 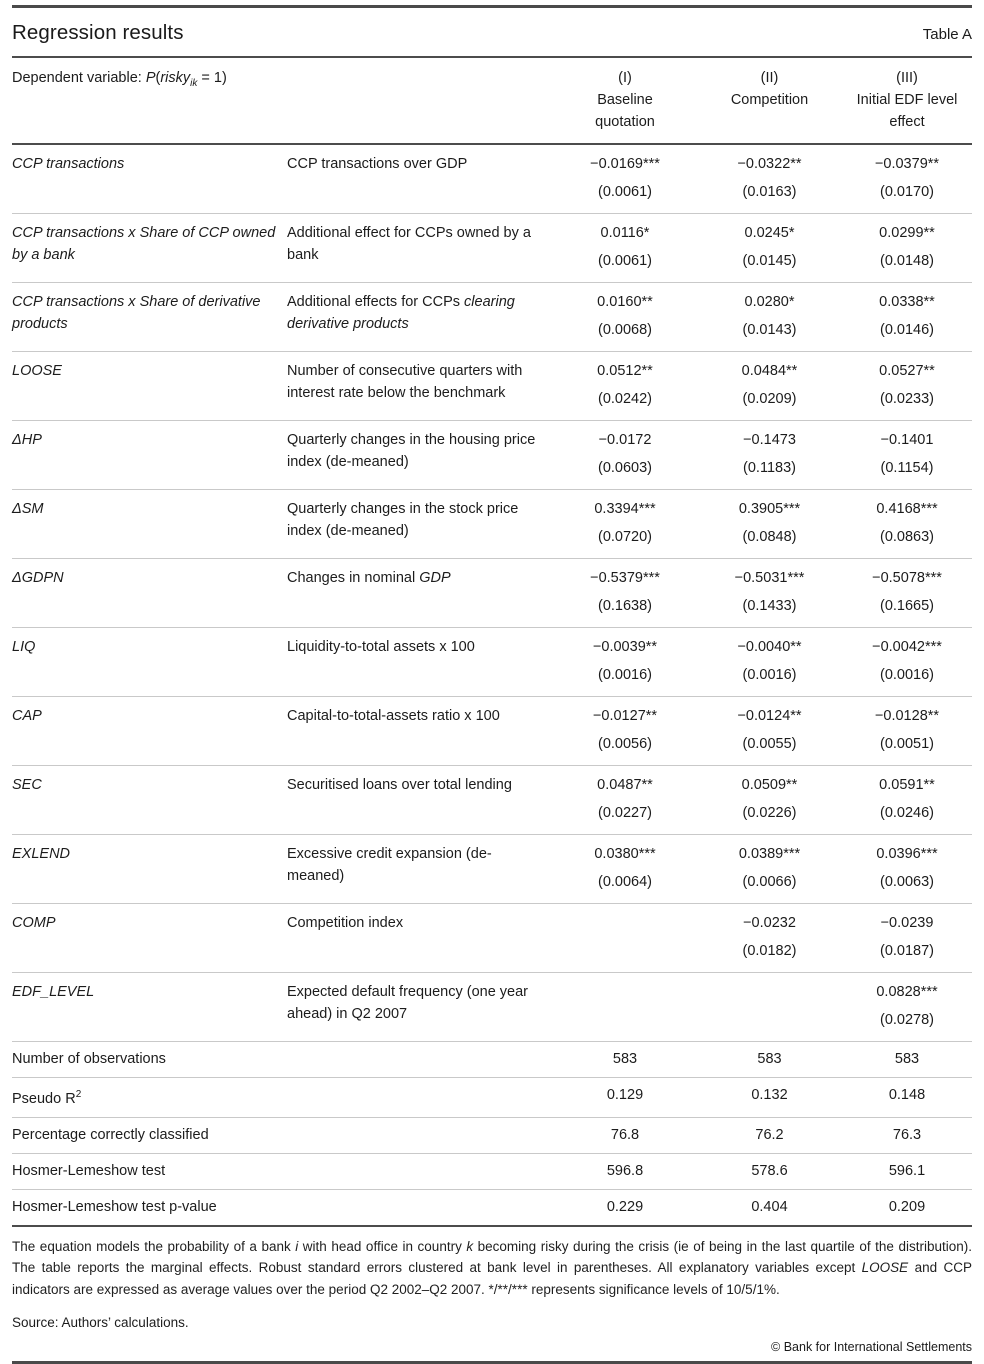 I want to click on column-header-model-2: (II) Competition, so click(x=769, y=100).